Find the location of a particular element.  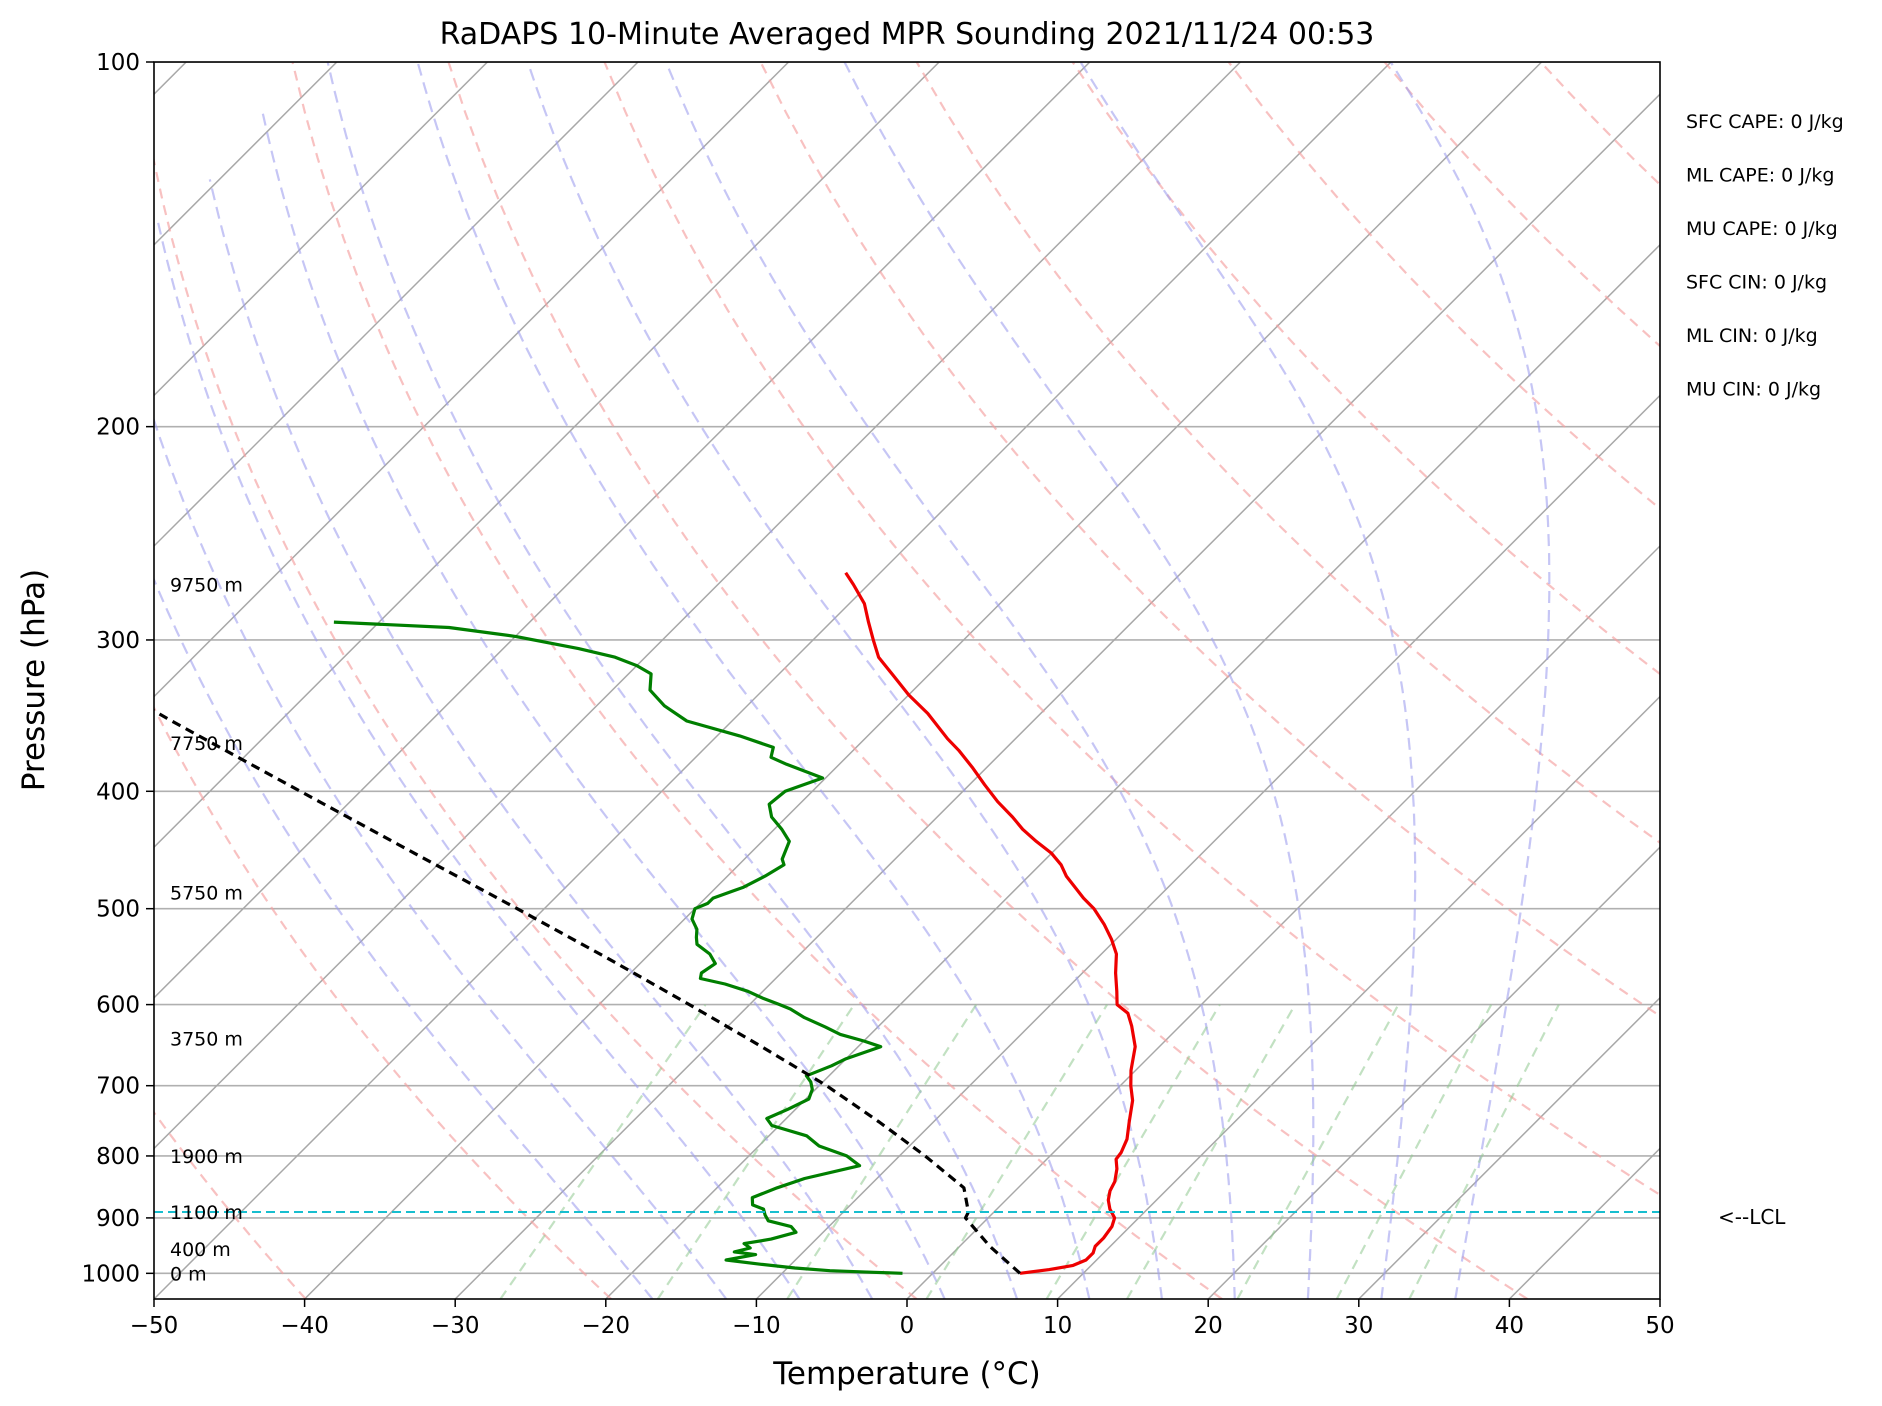

y-tick-label: 200 is located at coordinates (118, 428).